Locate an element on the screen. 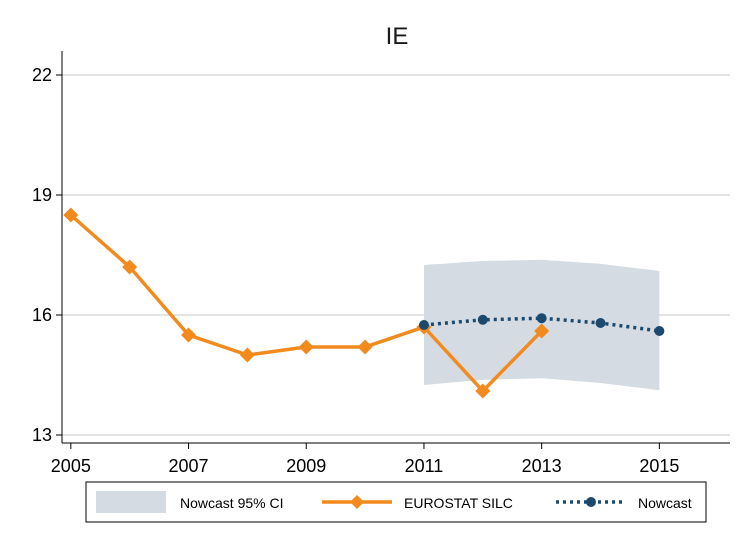  legend-label: Nowcast is located at coordinates (665, 503).